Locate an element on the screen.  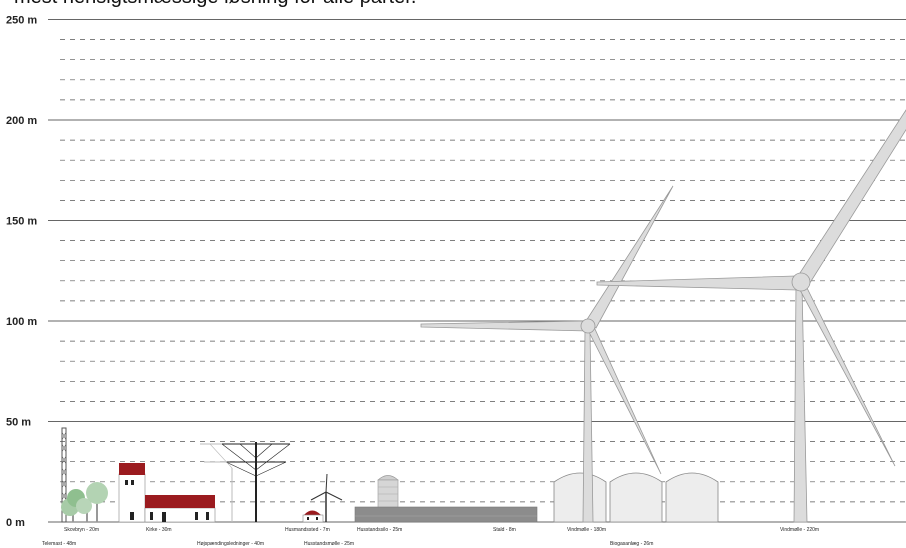
y-axis-label: 250 m is located at coordinates (21, 21).